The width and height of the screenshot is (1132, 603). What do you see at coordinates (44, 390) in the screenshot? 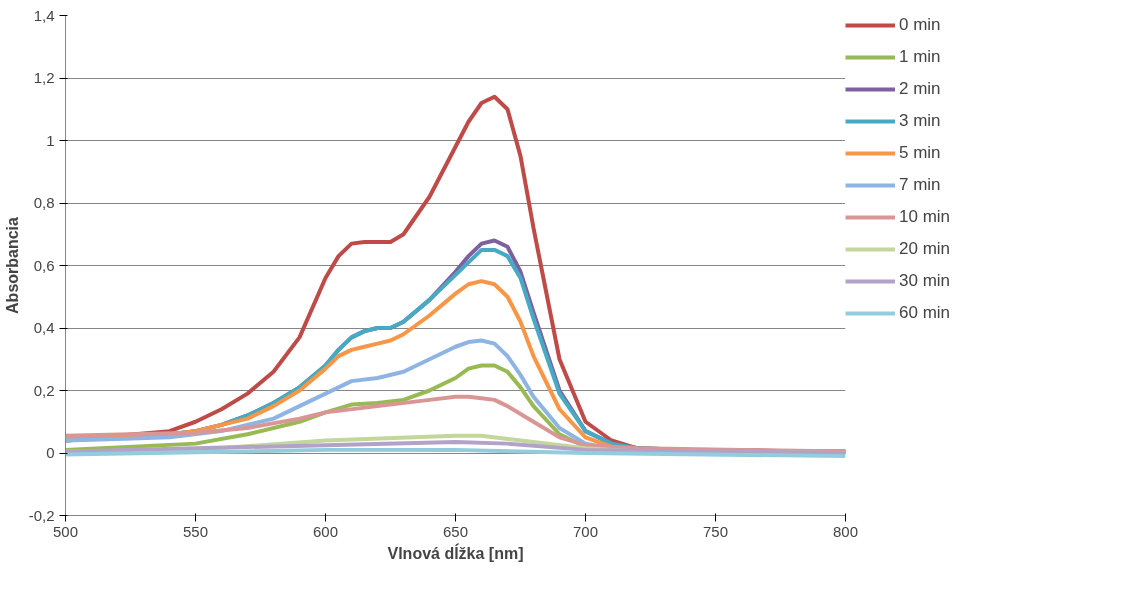
I see `y-tick-label: 0,2` at bounding box center [44, 390].